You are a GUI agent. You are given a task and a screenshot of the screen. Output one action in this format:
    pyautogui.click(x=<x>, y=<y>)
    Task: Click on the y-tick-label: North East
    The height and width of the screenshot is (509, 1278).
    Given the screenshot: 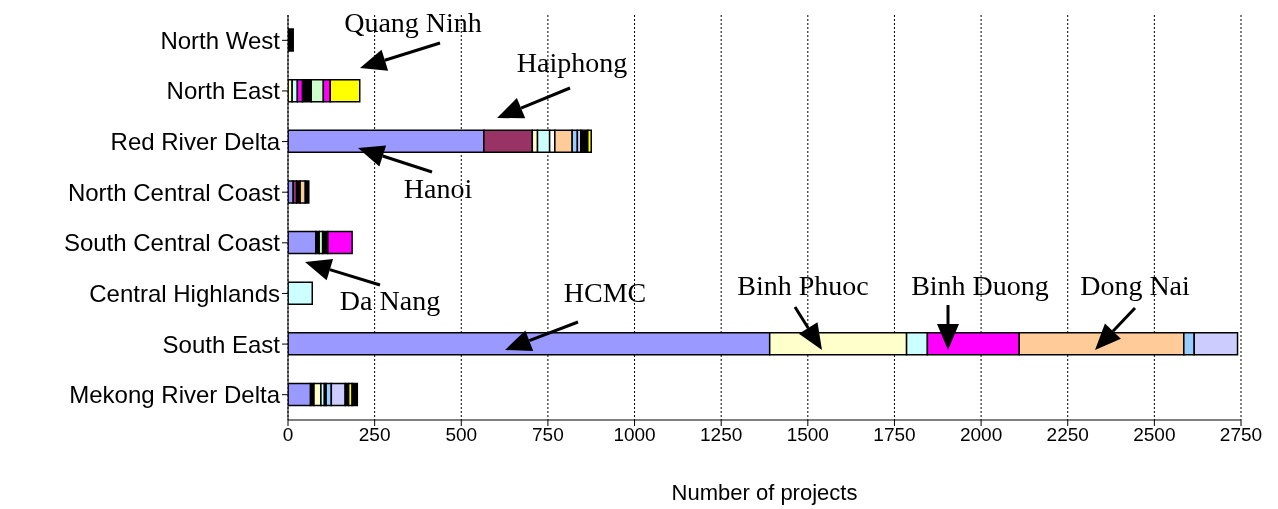 What is the action you would take?
    pyautogui.click(x=223, y=91)
    